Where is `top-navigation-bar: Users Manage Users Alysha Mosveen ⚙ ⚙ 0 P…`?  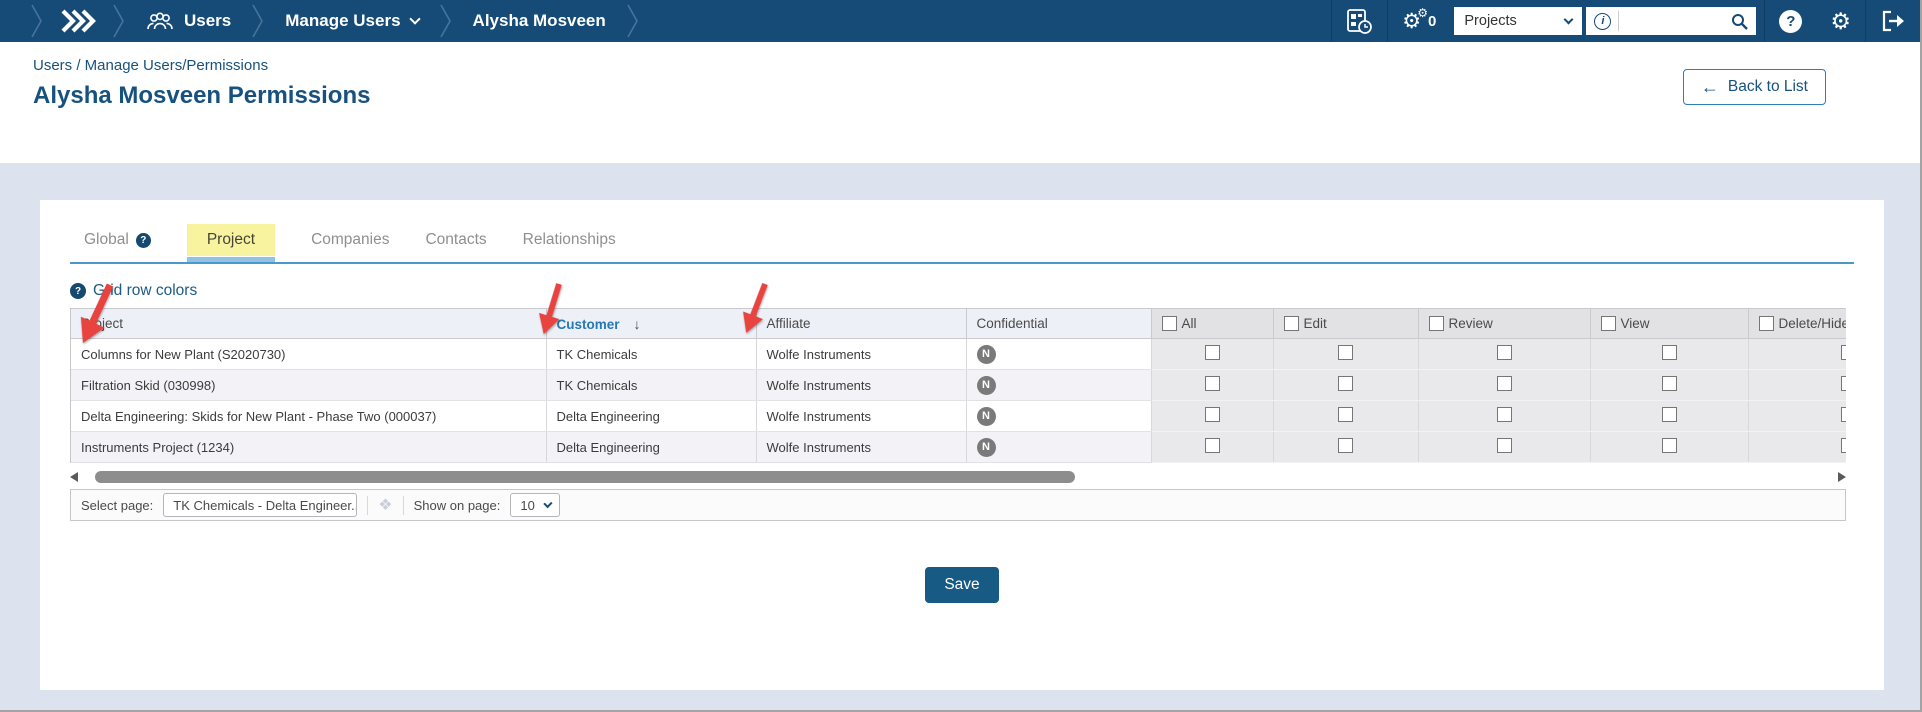 top-navigation-bar: Users Manage Users Alysha Mosveen ⚙ ⚙ 0 P… is located at coordinates (961, 21).